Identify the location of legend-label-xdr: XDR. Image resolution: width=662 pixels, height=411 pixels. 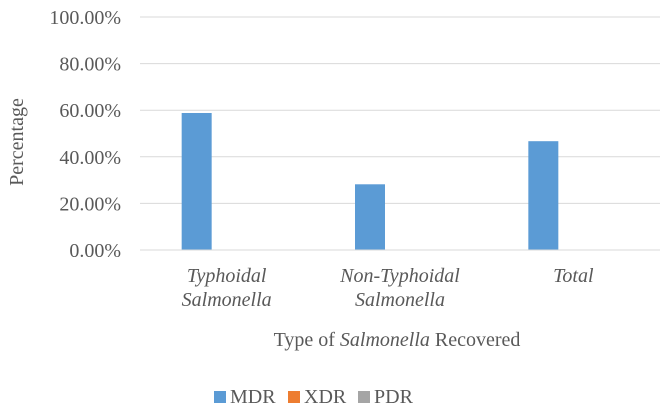
(325, 397).